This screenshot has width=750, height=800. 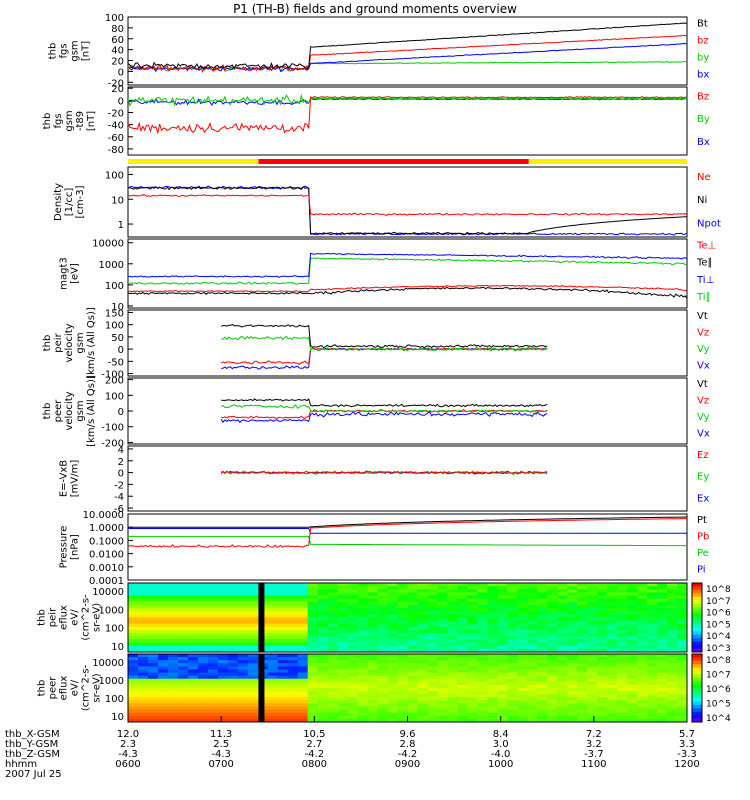 I want to click on x-row-label: thb_Z-GSM, so click(x=32, y=754).